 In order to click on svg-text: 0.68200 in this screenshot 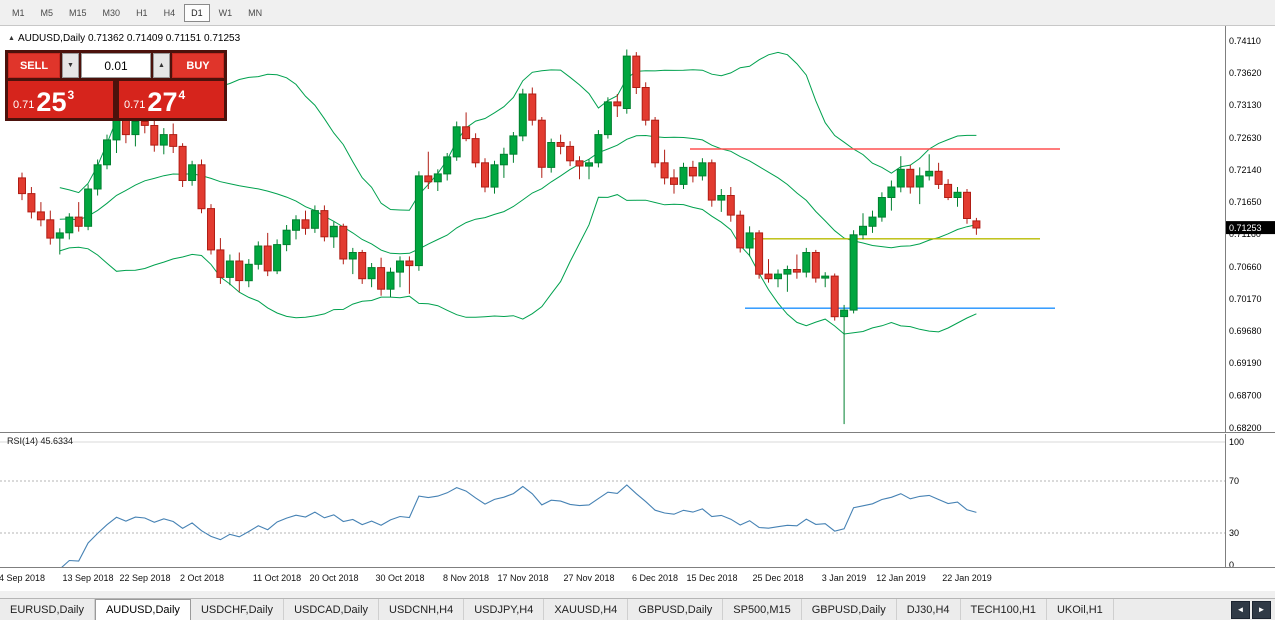, I will do `click(1245, 427)`.